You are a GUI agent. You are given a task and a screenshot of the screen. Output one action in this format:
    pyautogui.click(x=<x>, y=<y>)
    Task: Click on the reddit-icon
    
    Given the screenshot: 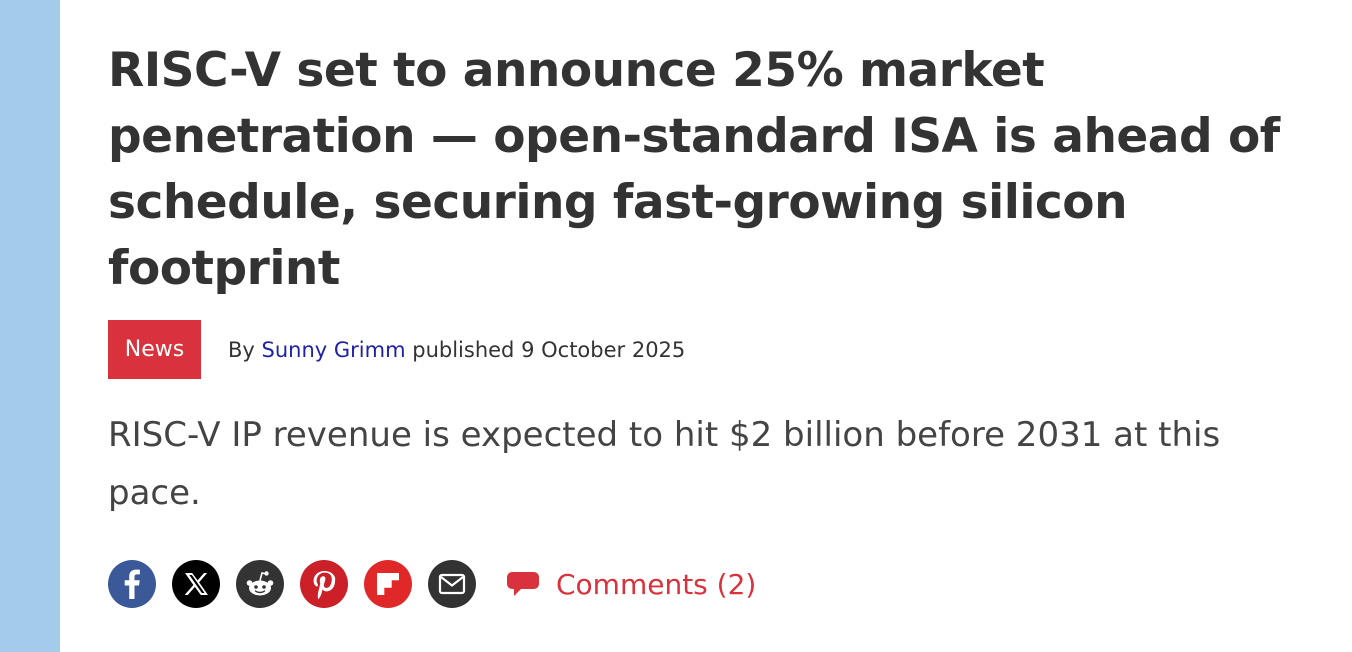 What is the action you would take?
    pyautogui.click(x=260, y=583)
    